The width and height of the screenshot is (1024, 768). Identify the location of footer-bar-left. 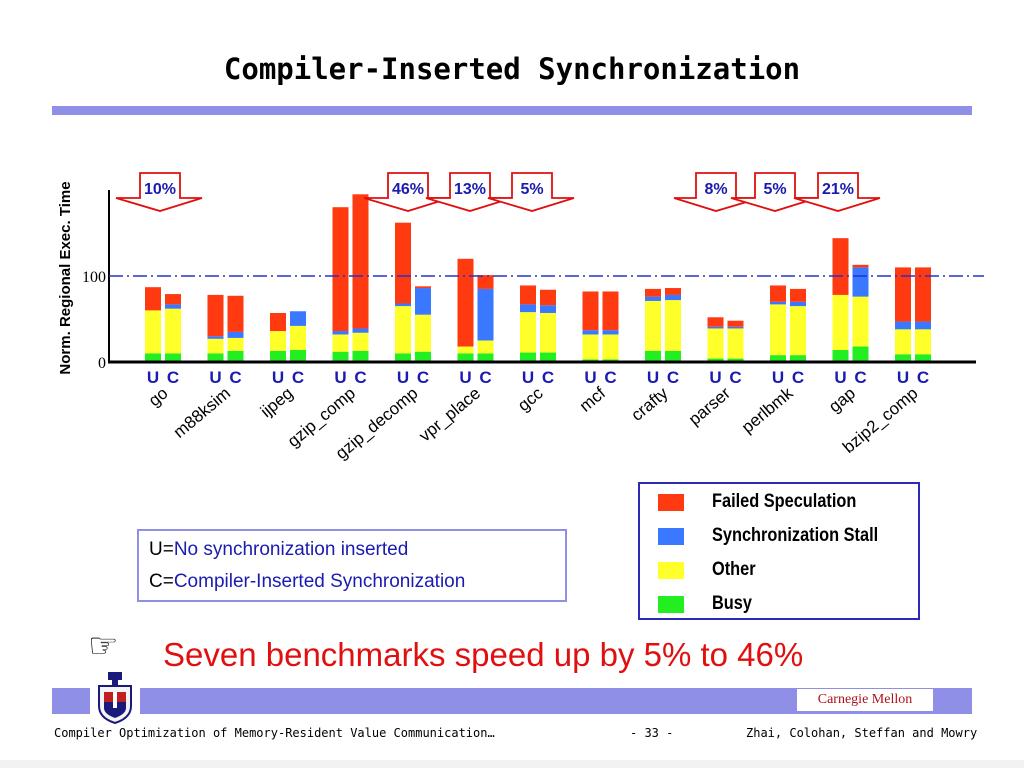
(71, 701).